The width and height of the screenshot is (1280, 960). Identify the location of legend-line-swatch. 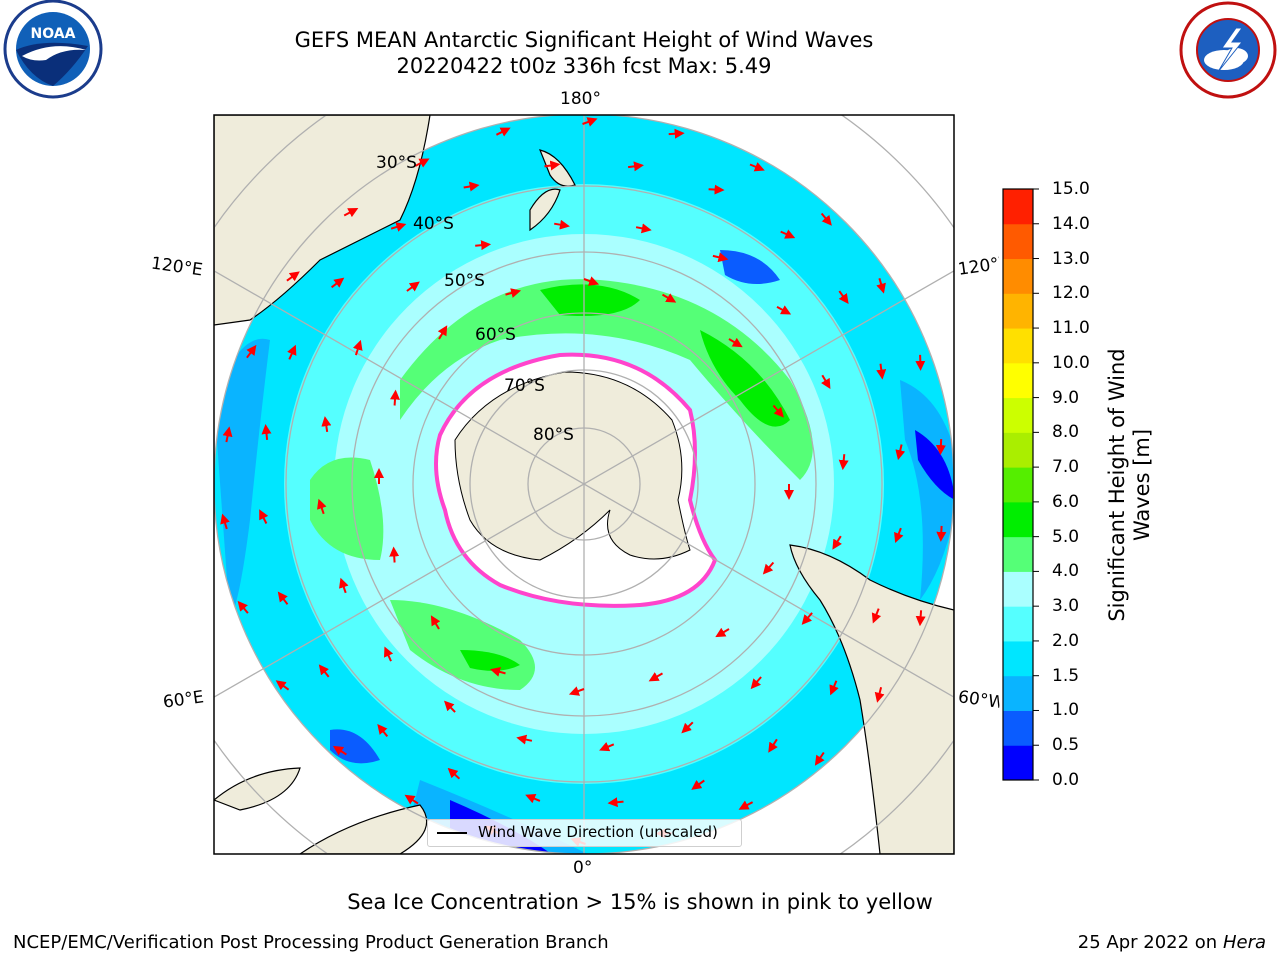
(452, 833).